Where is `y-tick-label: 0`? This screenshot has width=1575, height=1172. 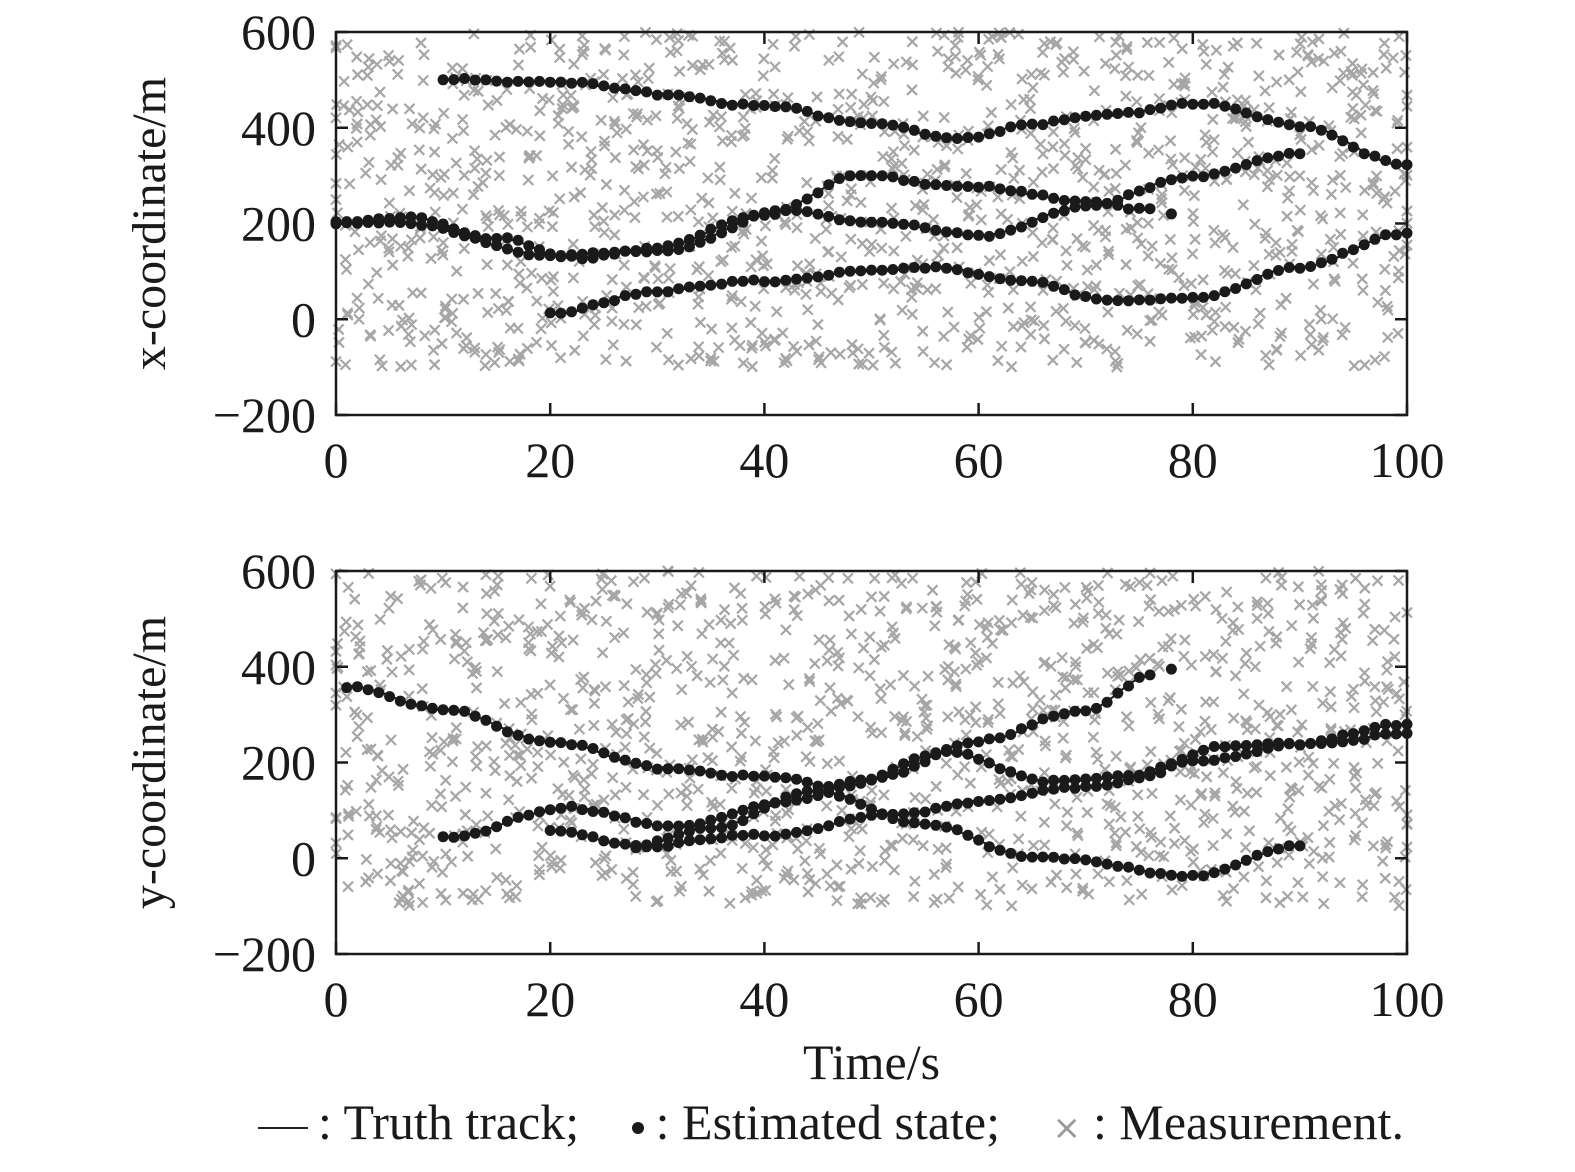 y-tick-label: 0 is located at coordinates (303, 319).